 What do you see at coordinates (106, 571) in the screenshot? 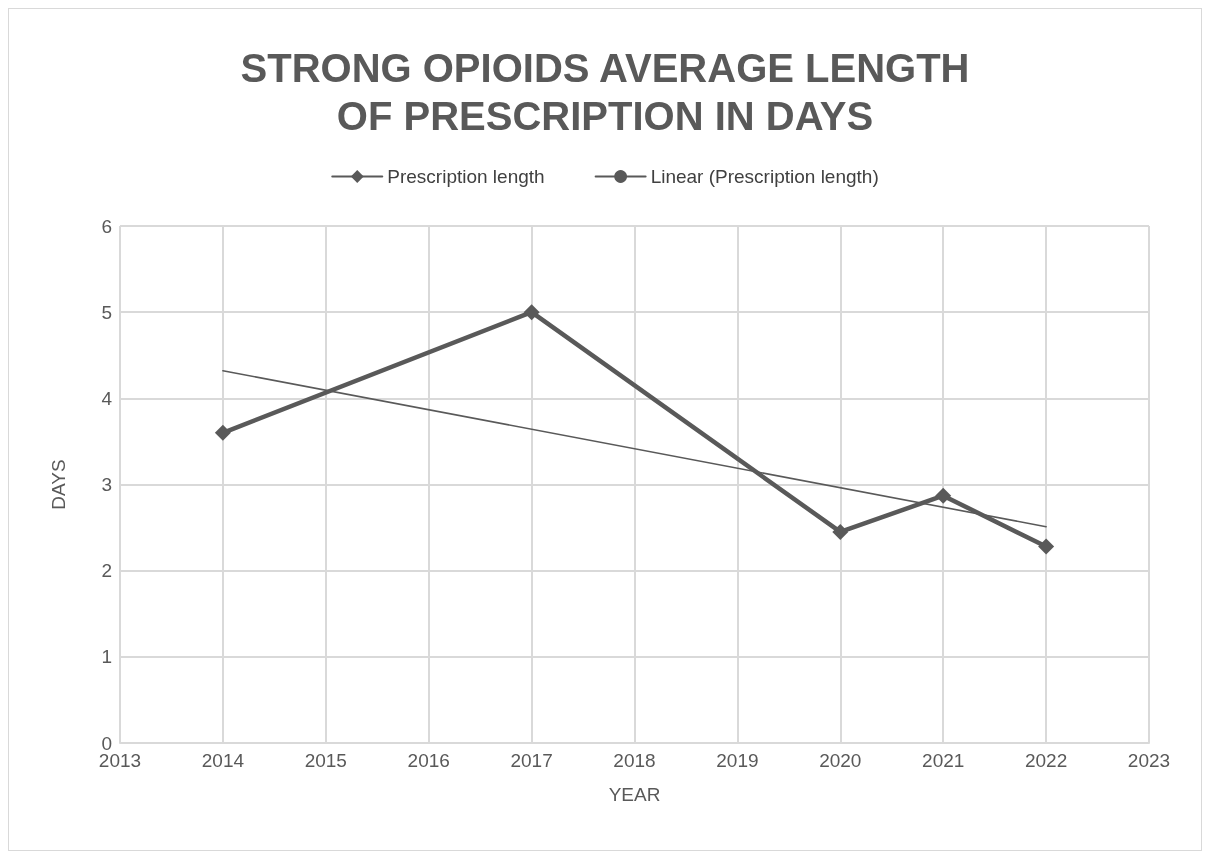
I see `y-tick-label: 2` at bounding box center [106, 571].